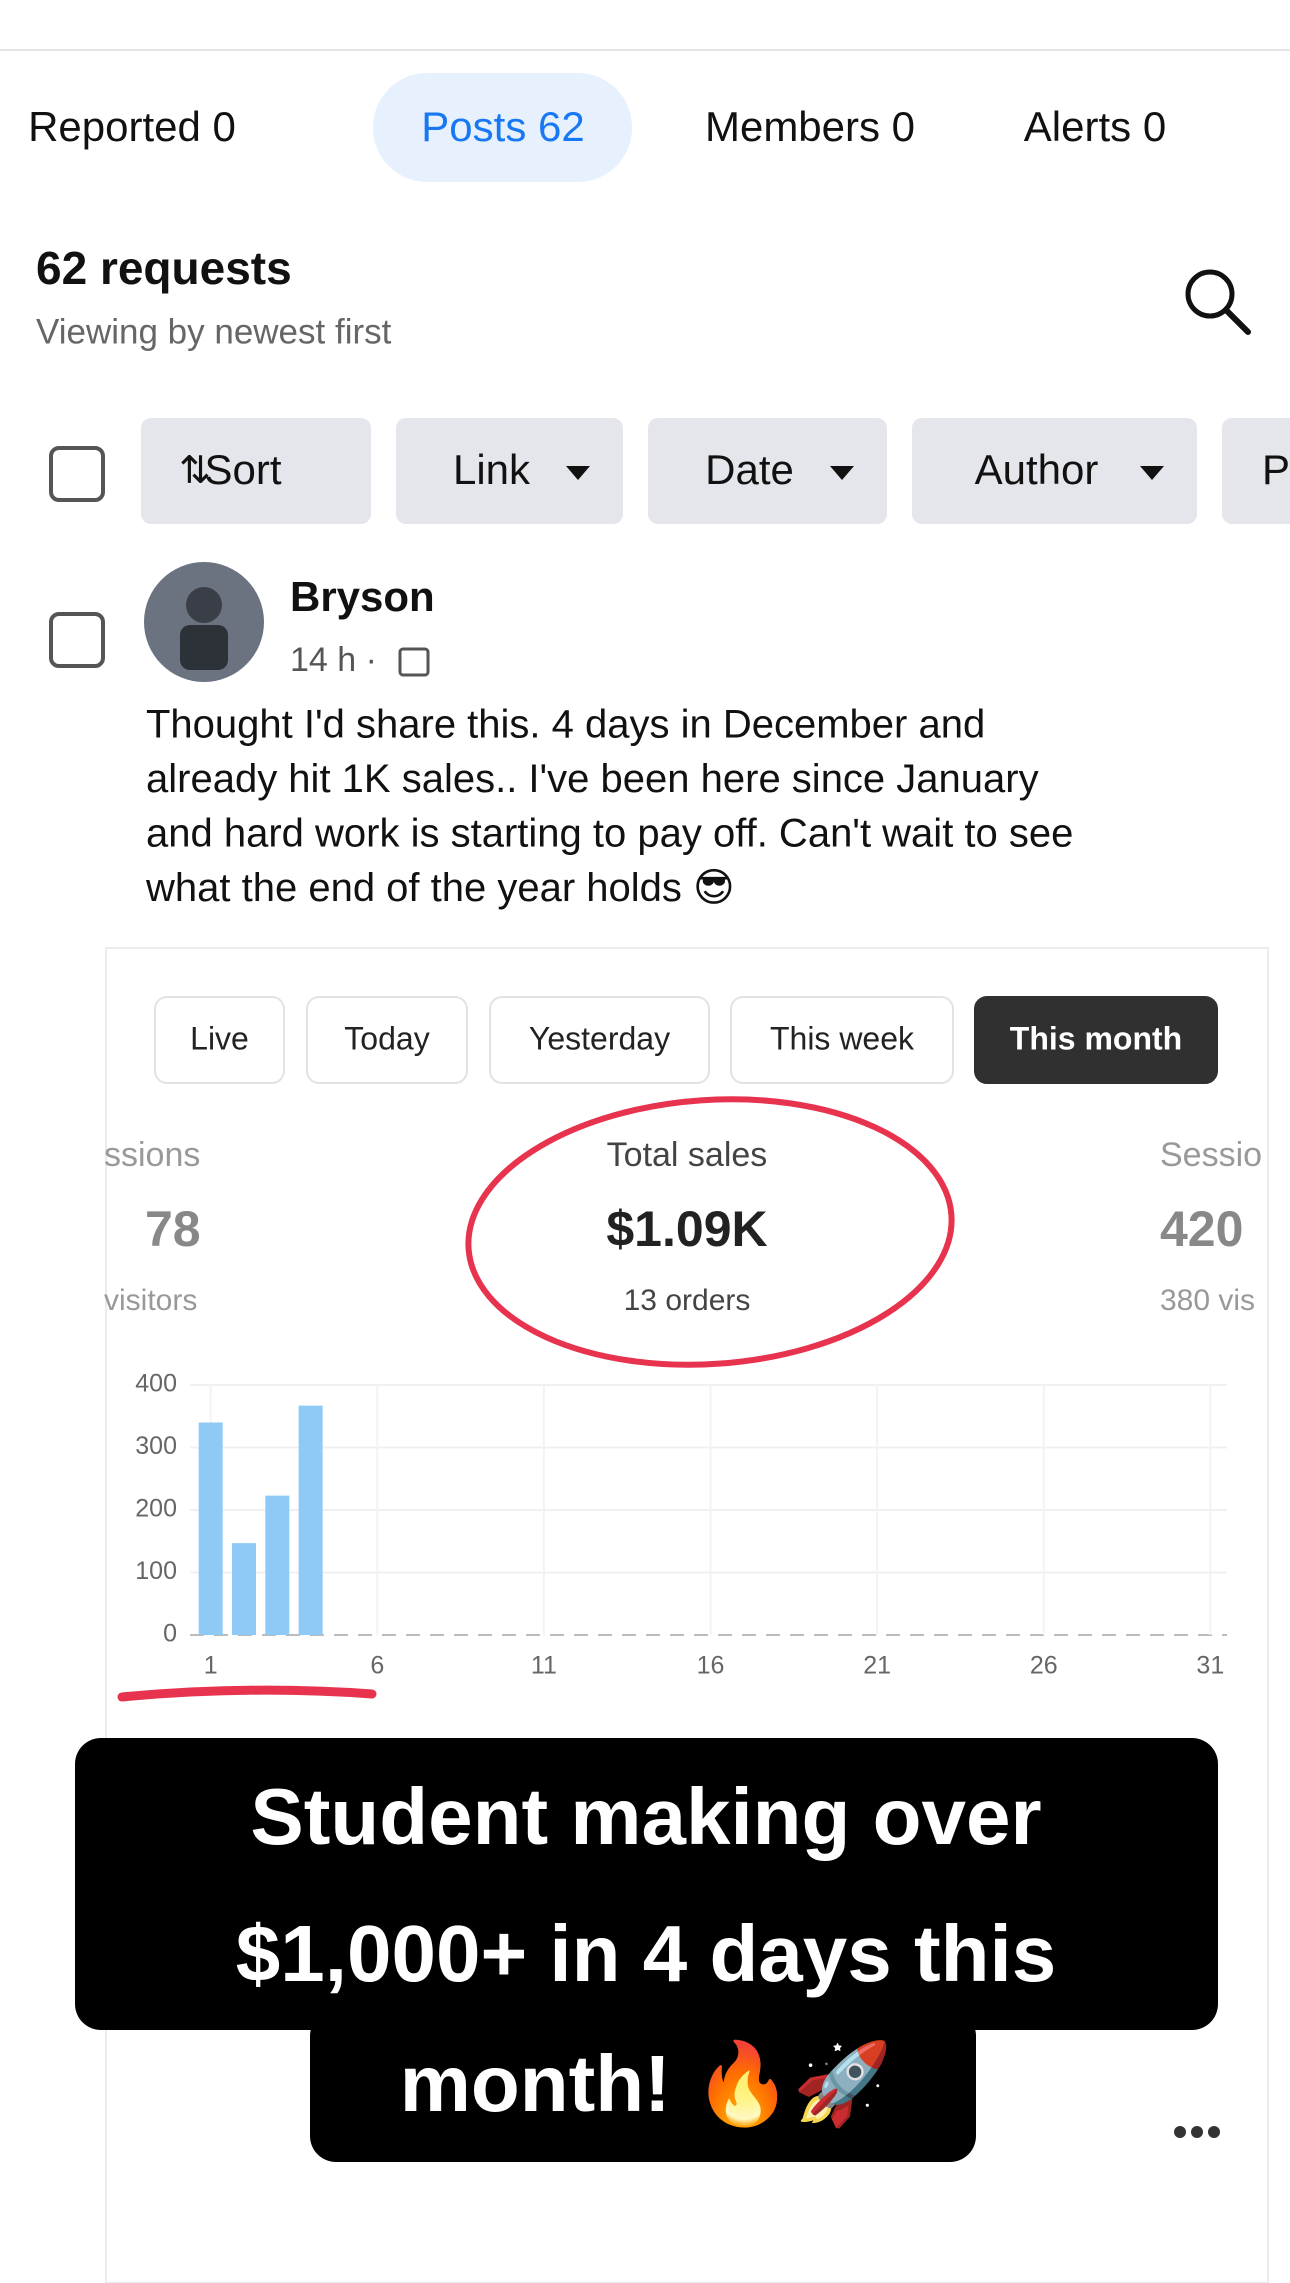 The width and height of the screenshot is (1290, 2283). I want to click on author-name: Bryson, so click(362, 596).